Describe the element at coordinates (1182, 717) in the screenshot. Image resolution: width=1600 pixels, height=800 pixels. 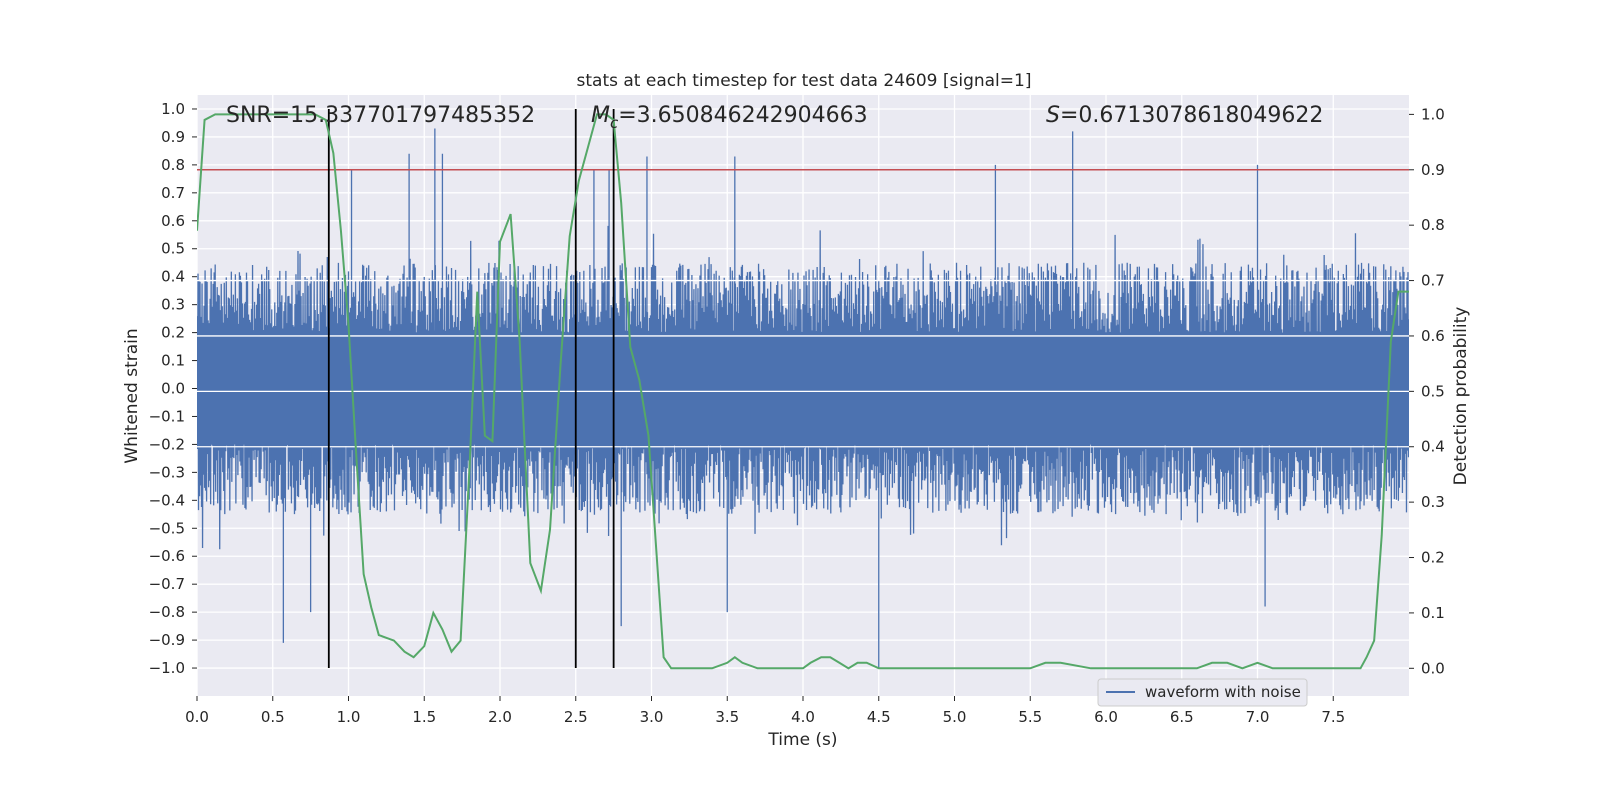
I see `x-tick-label-13: 6.5` at that location.